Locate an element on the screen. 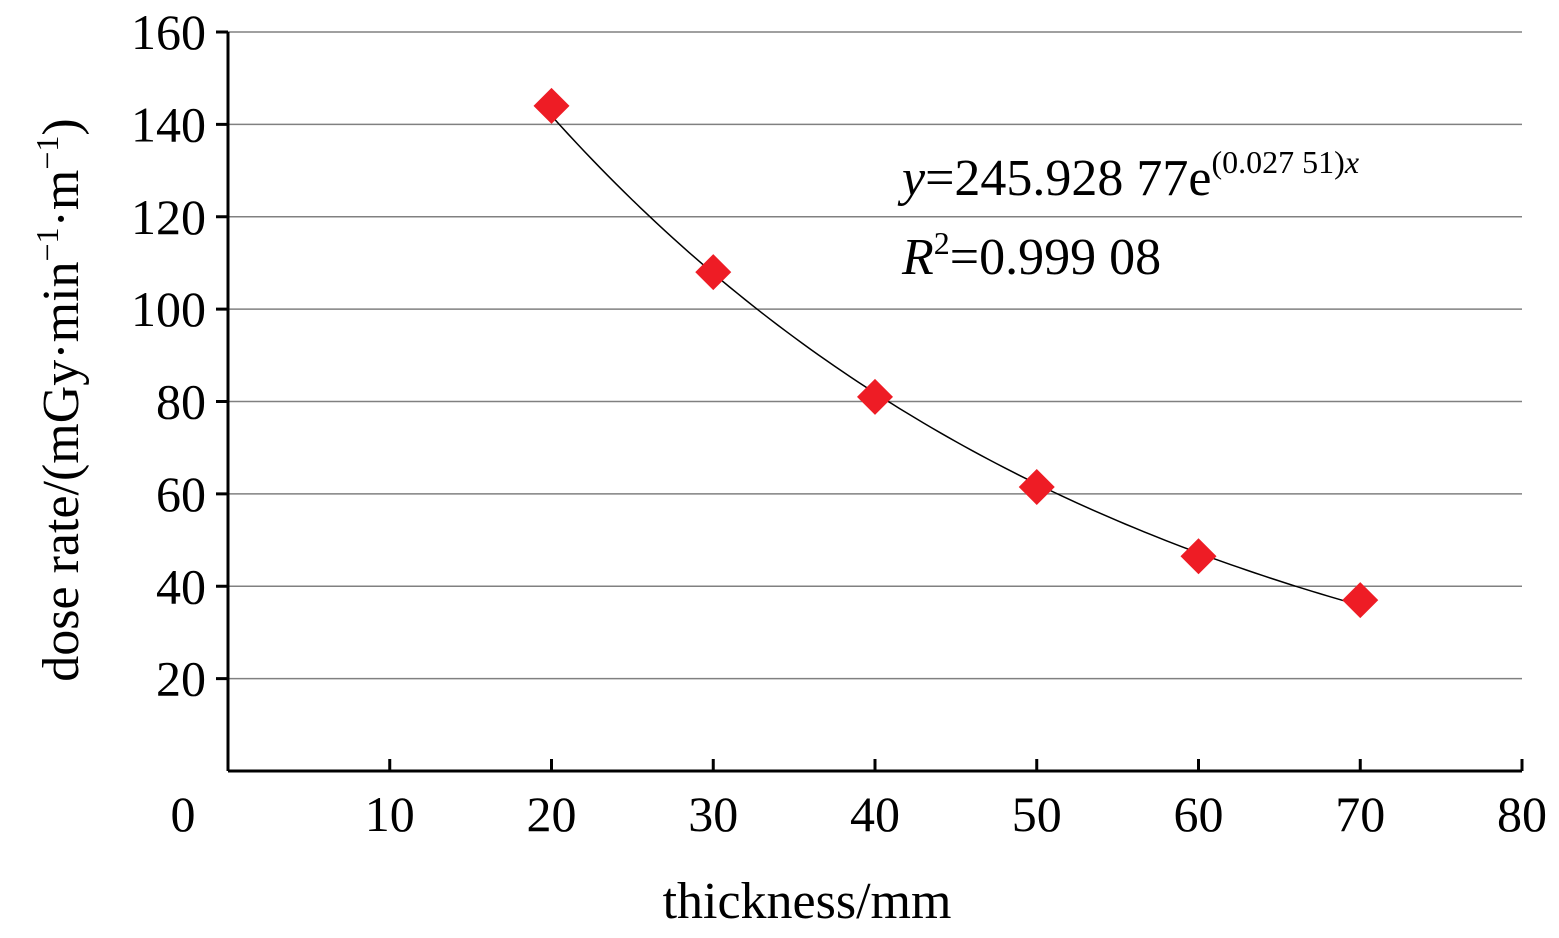 This screenshot has width=1559, height=938. r-squared-label: R2=0.999 08 is located at coordinates (1031, 255).